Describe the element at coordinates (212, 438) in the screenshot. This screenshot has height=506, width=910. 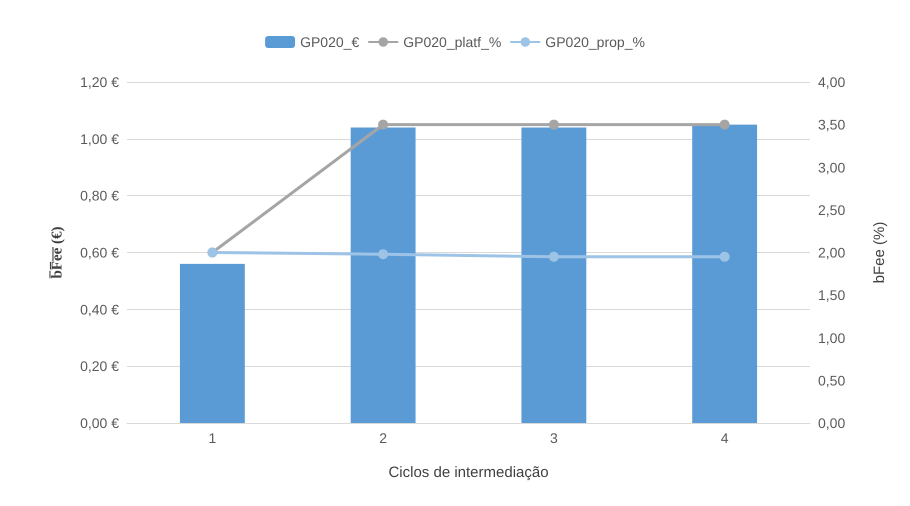
I see `x-tick-label: 1` at that location.